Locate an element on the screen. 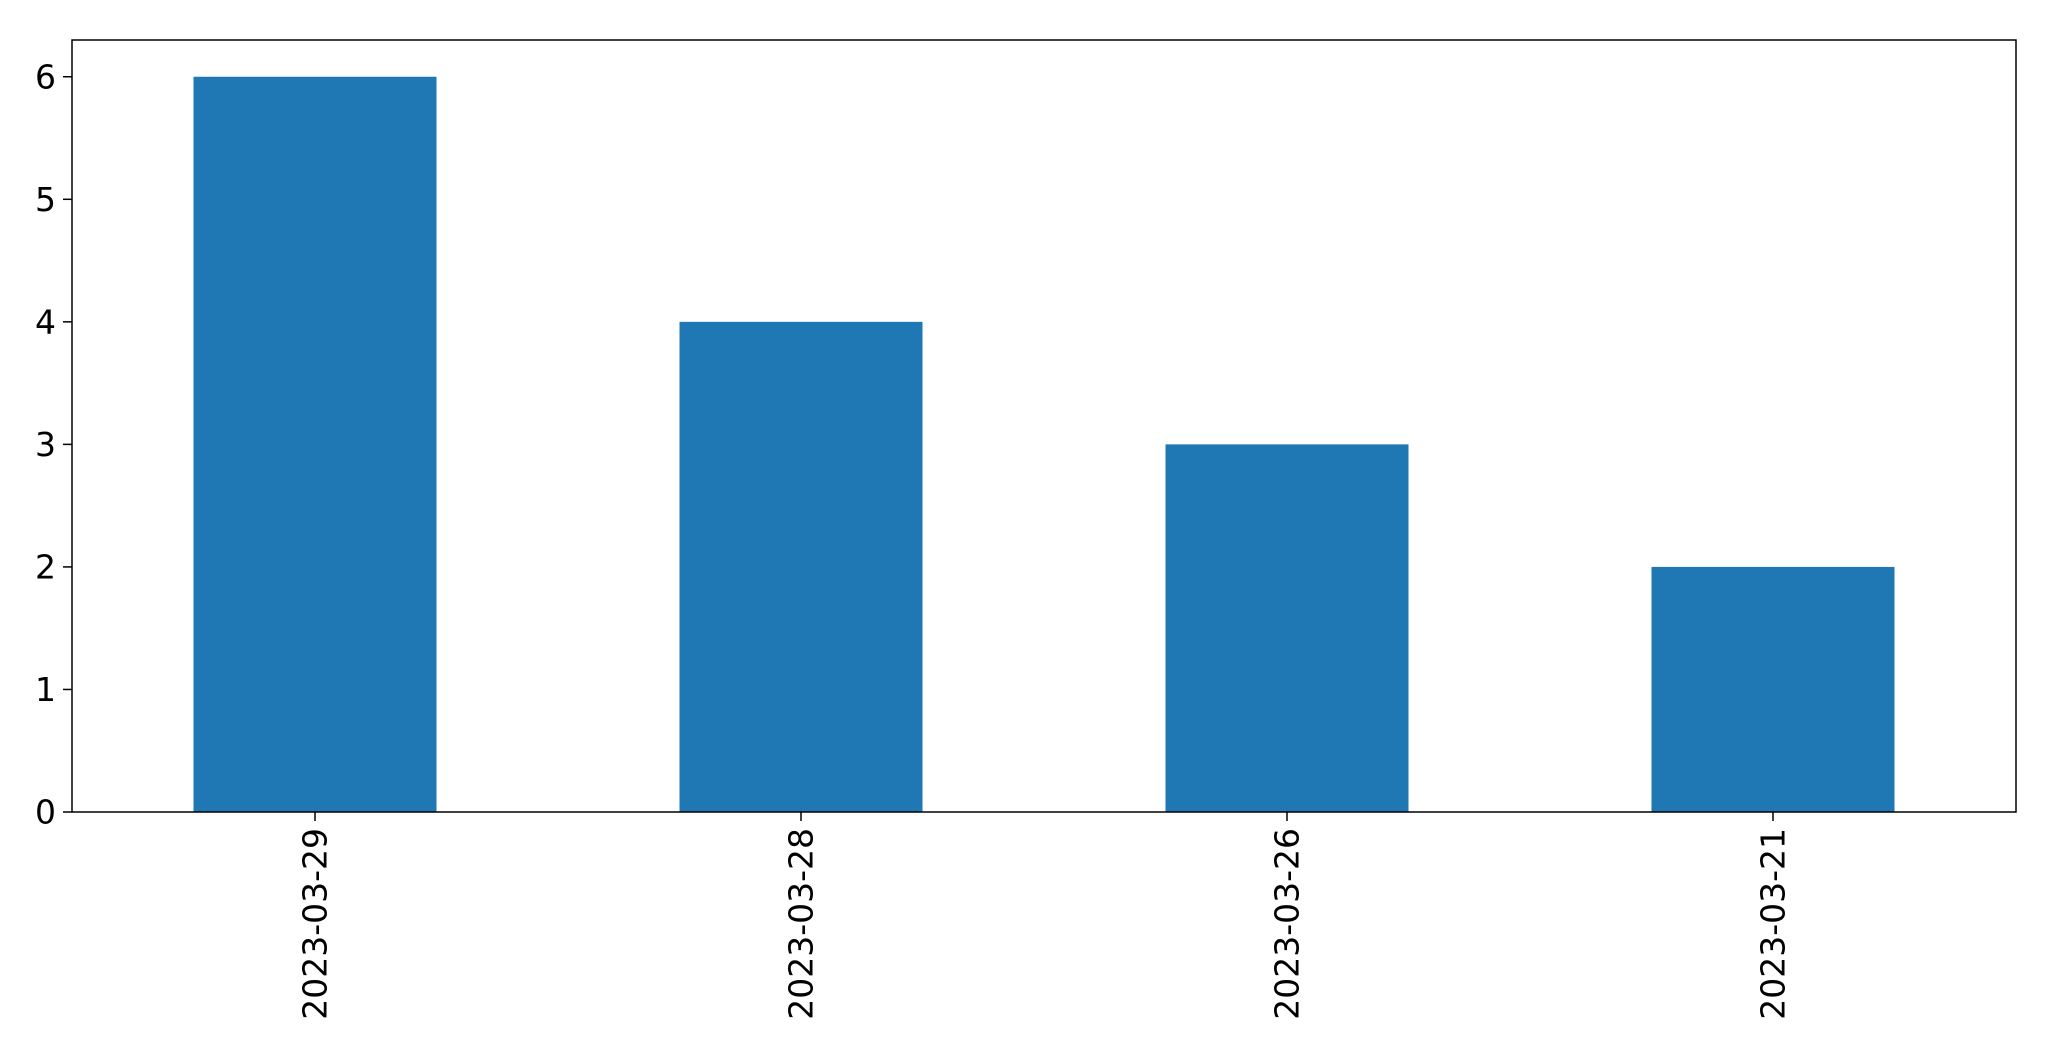 The height and width of the screenshot is (1061, 2049). y-tick-label: 0 is located at coordinates (45, 812).